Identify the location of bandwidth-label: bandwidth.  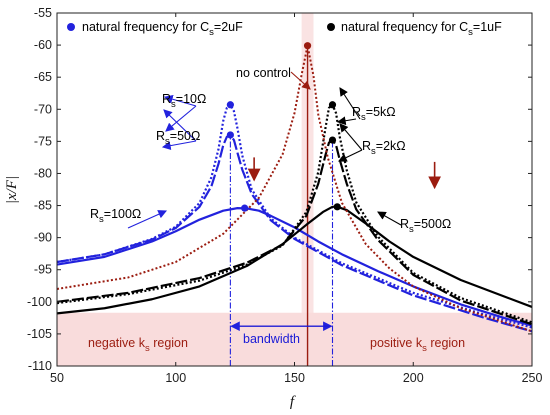
(271, 339).